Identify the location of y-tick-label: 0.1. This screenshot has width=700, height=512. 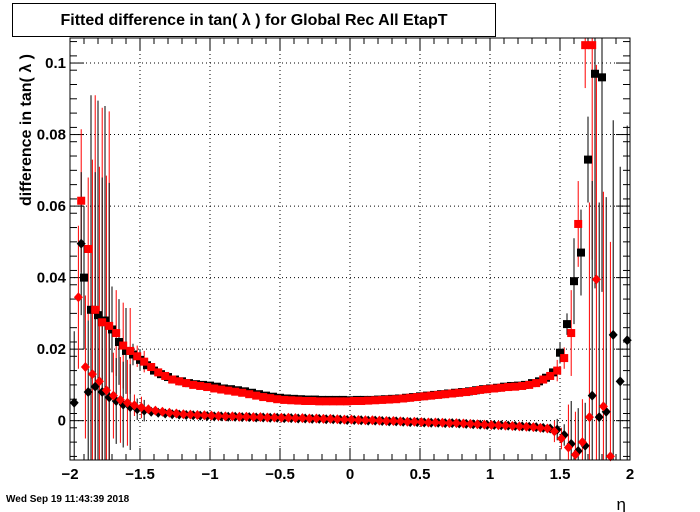
(55, 63).